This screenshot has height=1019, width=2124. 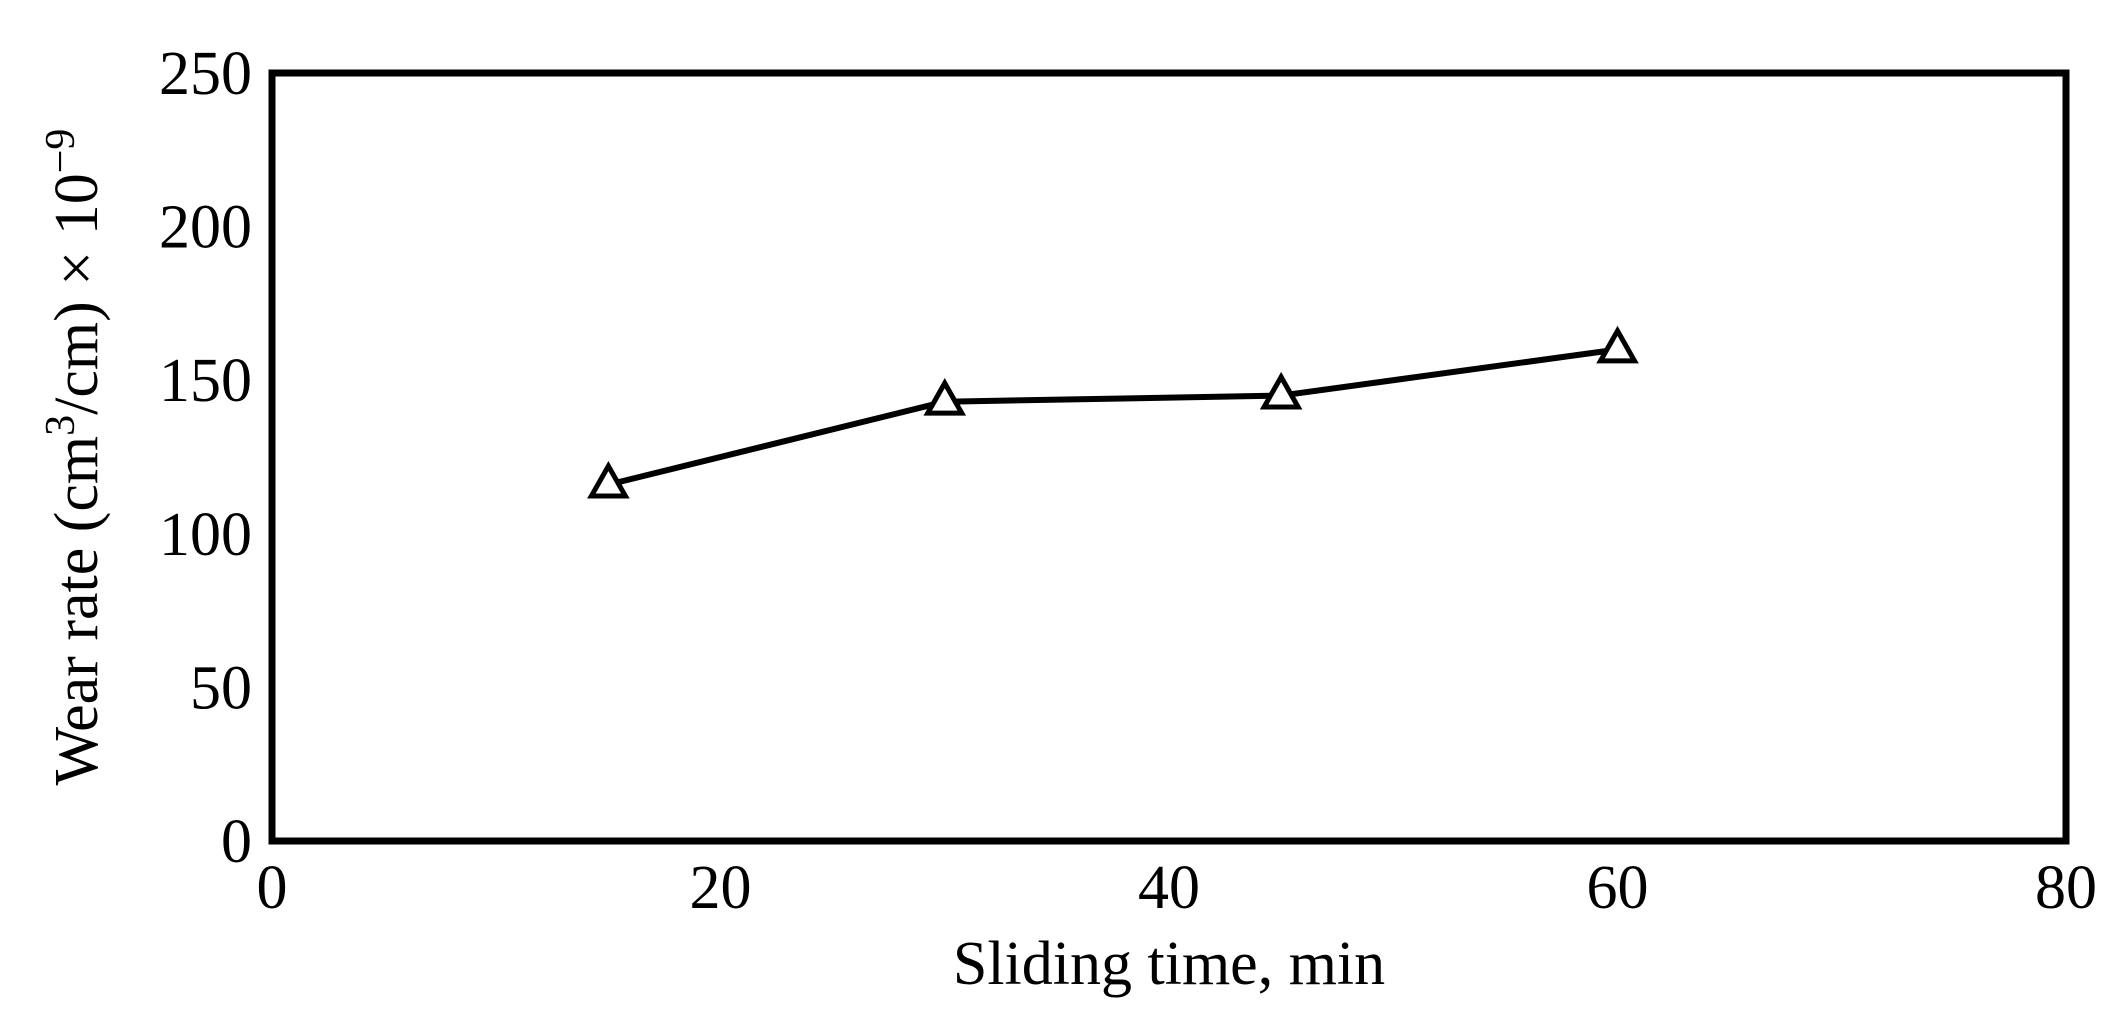 I want to click on series-line, so click(x=1112, y=417).